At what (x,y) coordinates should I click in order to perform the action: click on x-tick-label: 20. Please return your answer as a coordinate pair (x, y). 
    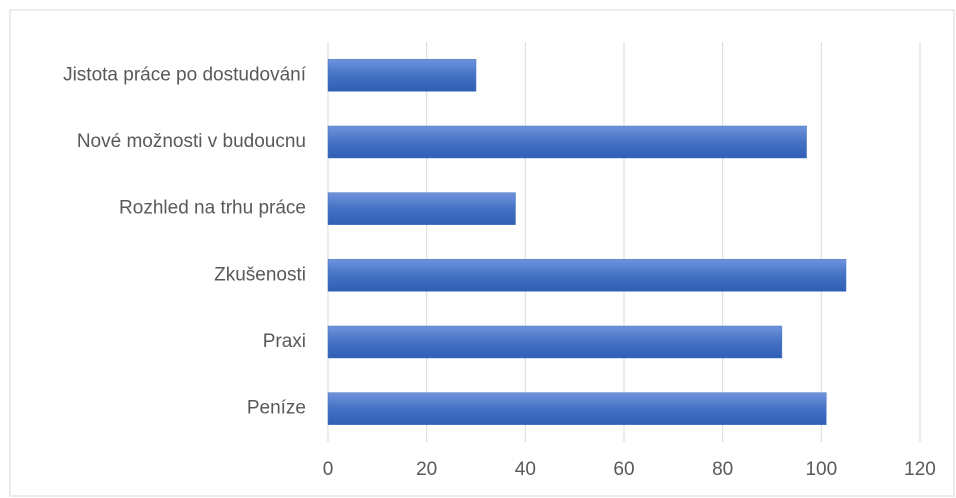
    Looking at the image, I should click on (426, 469).